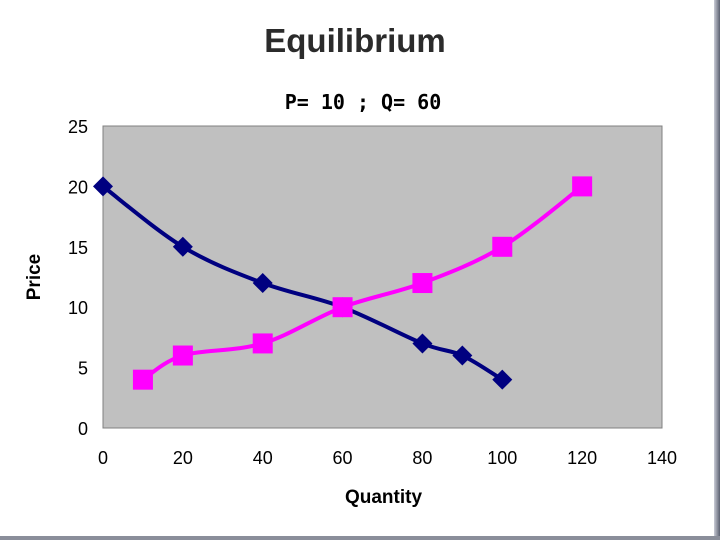  I want to click on x-tick-label: 60, so click(343, 458).